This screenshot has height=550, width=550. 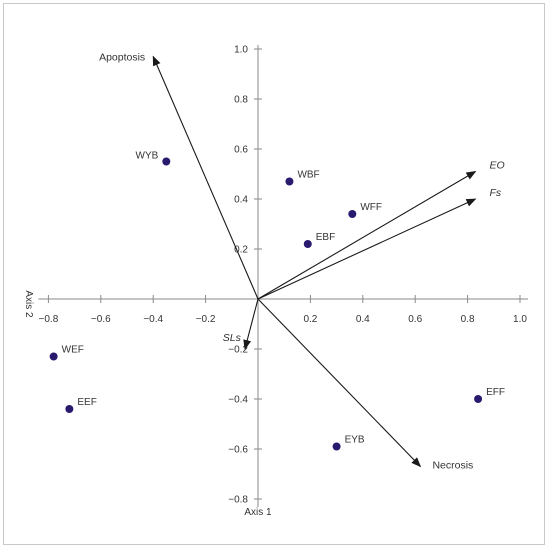 I want to click on x-tick-label: 1.0, so click(x=520, y=319).